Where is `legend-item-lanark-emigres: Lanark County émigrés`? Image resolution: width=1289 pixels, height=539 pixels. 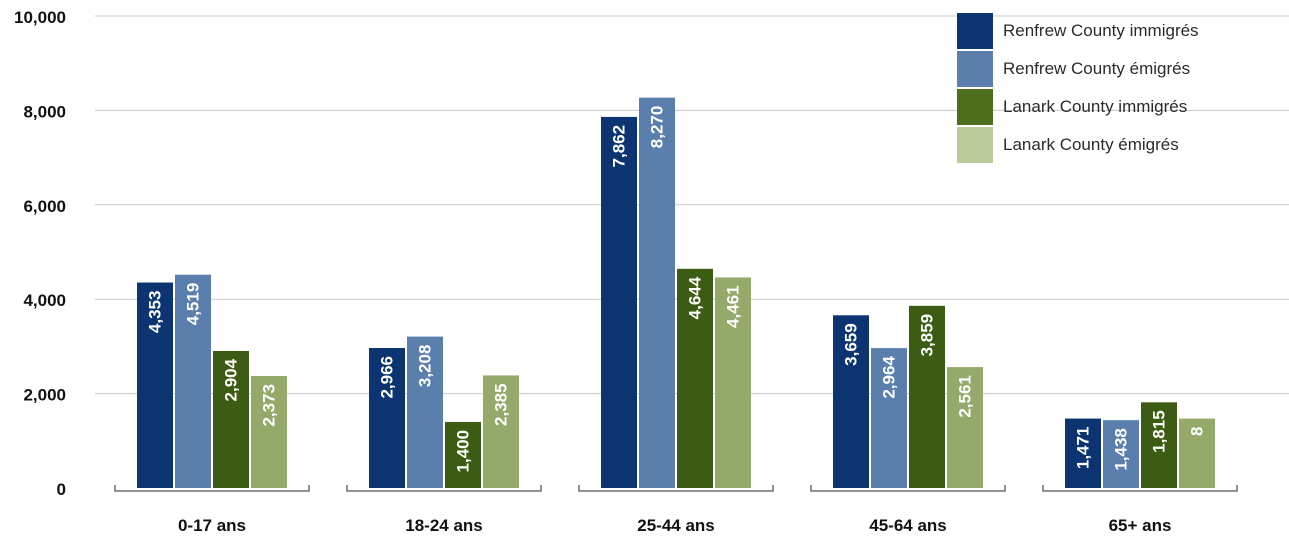 legend-item-lanark-emigres: Lanark County émigrés is located at coordinates (1078, 145).